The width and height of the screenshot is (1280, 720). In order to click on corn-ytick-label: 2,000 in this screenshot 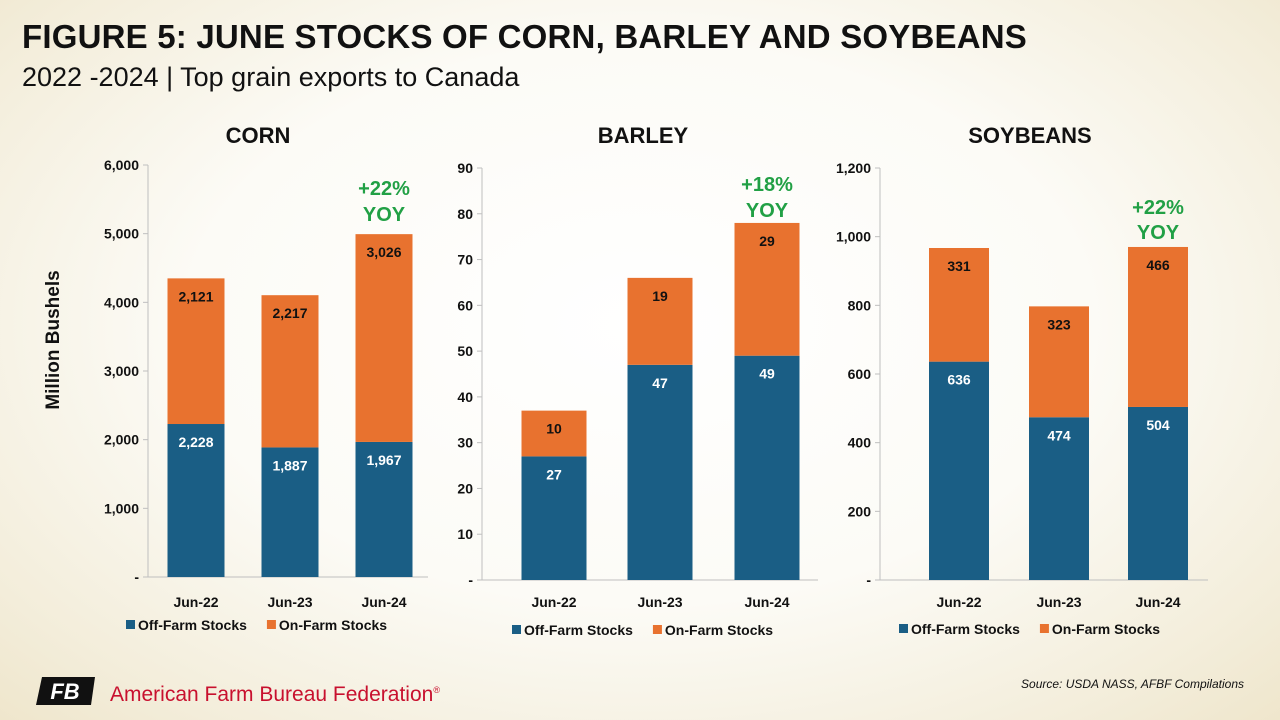, I will do `click(121, 440)`.